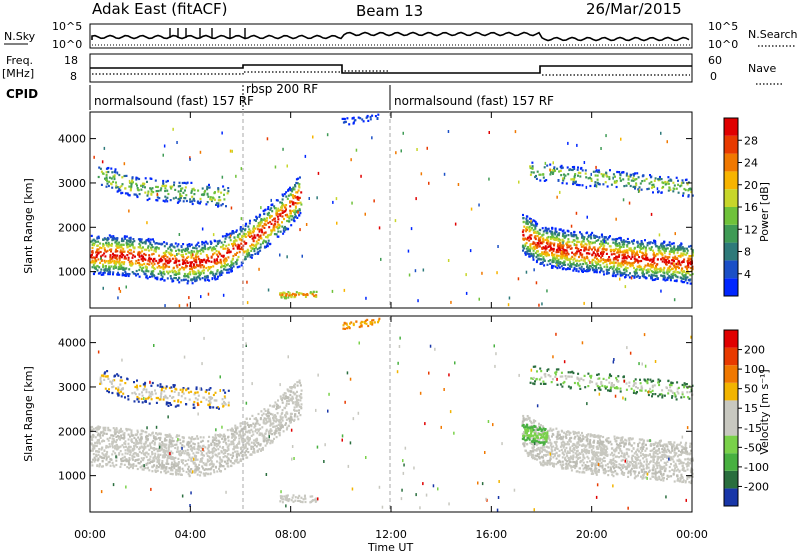 The image size is (800, 554). What do you see at coordinates (731, 144) in the screenshot?
I see `colorbar-cell` at bounding box center [731, 144].